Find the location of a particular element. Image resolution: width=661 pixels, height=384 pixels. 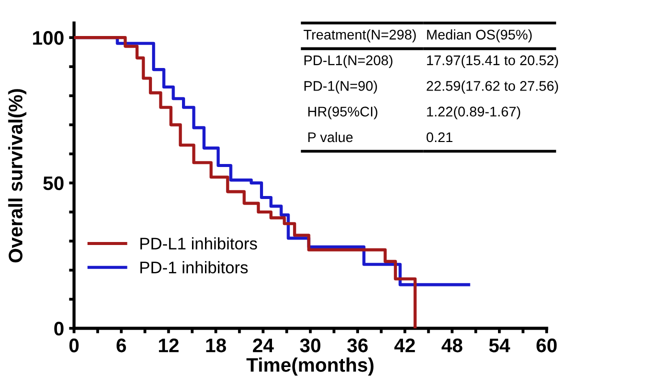

y-tick-label: 0 is located at coordinates (59, 329).